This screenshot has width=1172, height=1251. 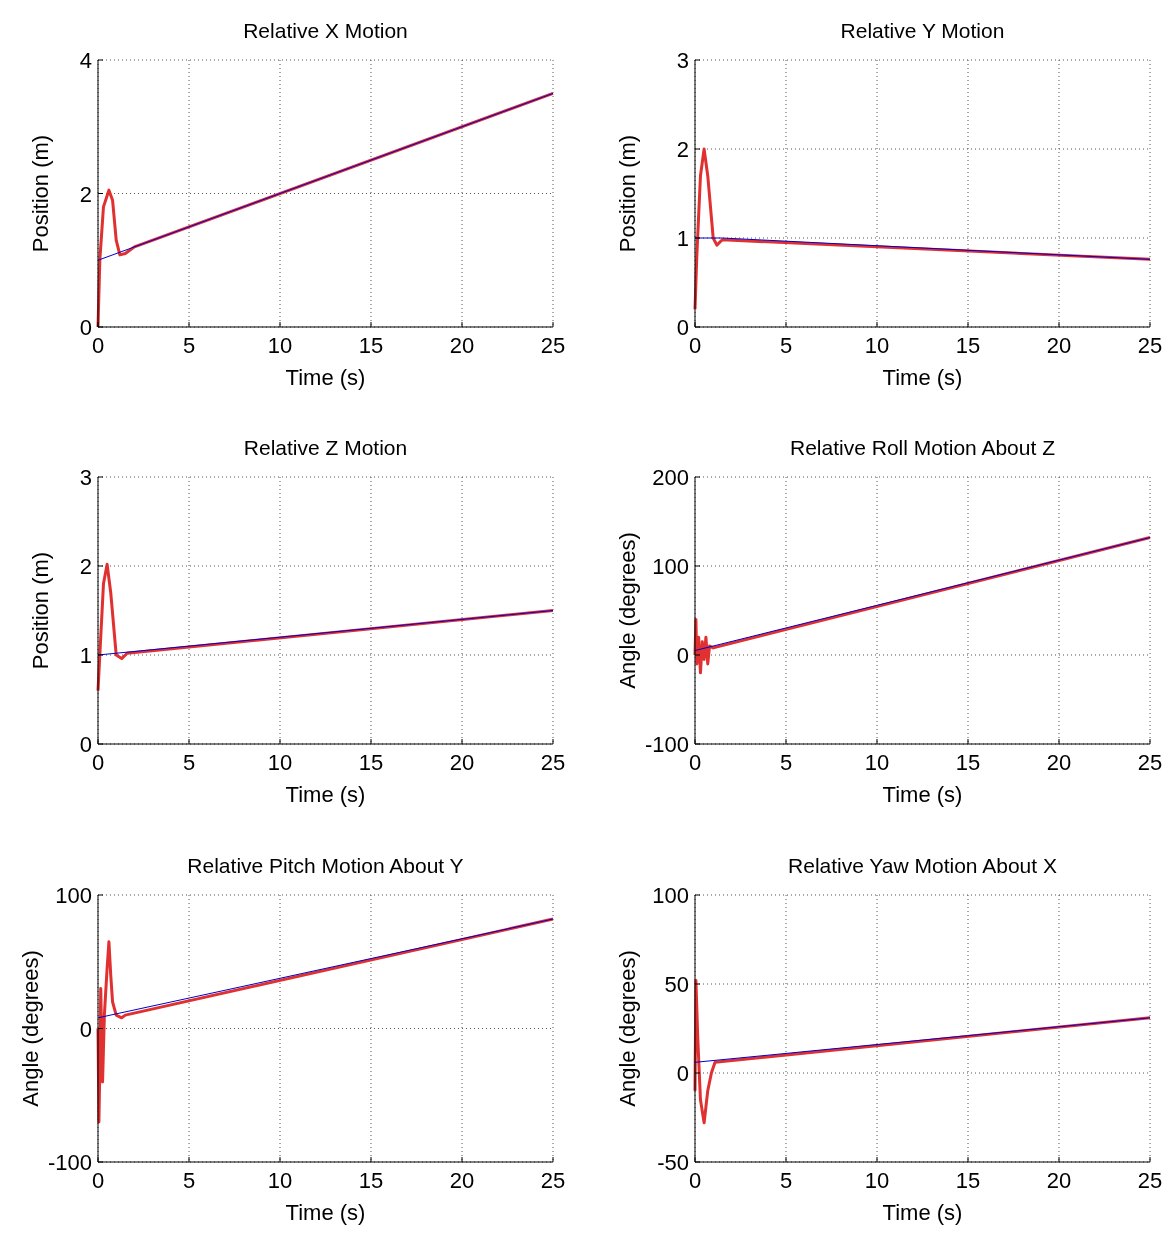 I want to click on chart-title: Relative X Motion, so click(x=325, y=30).